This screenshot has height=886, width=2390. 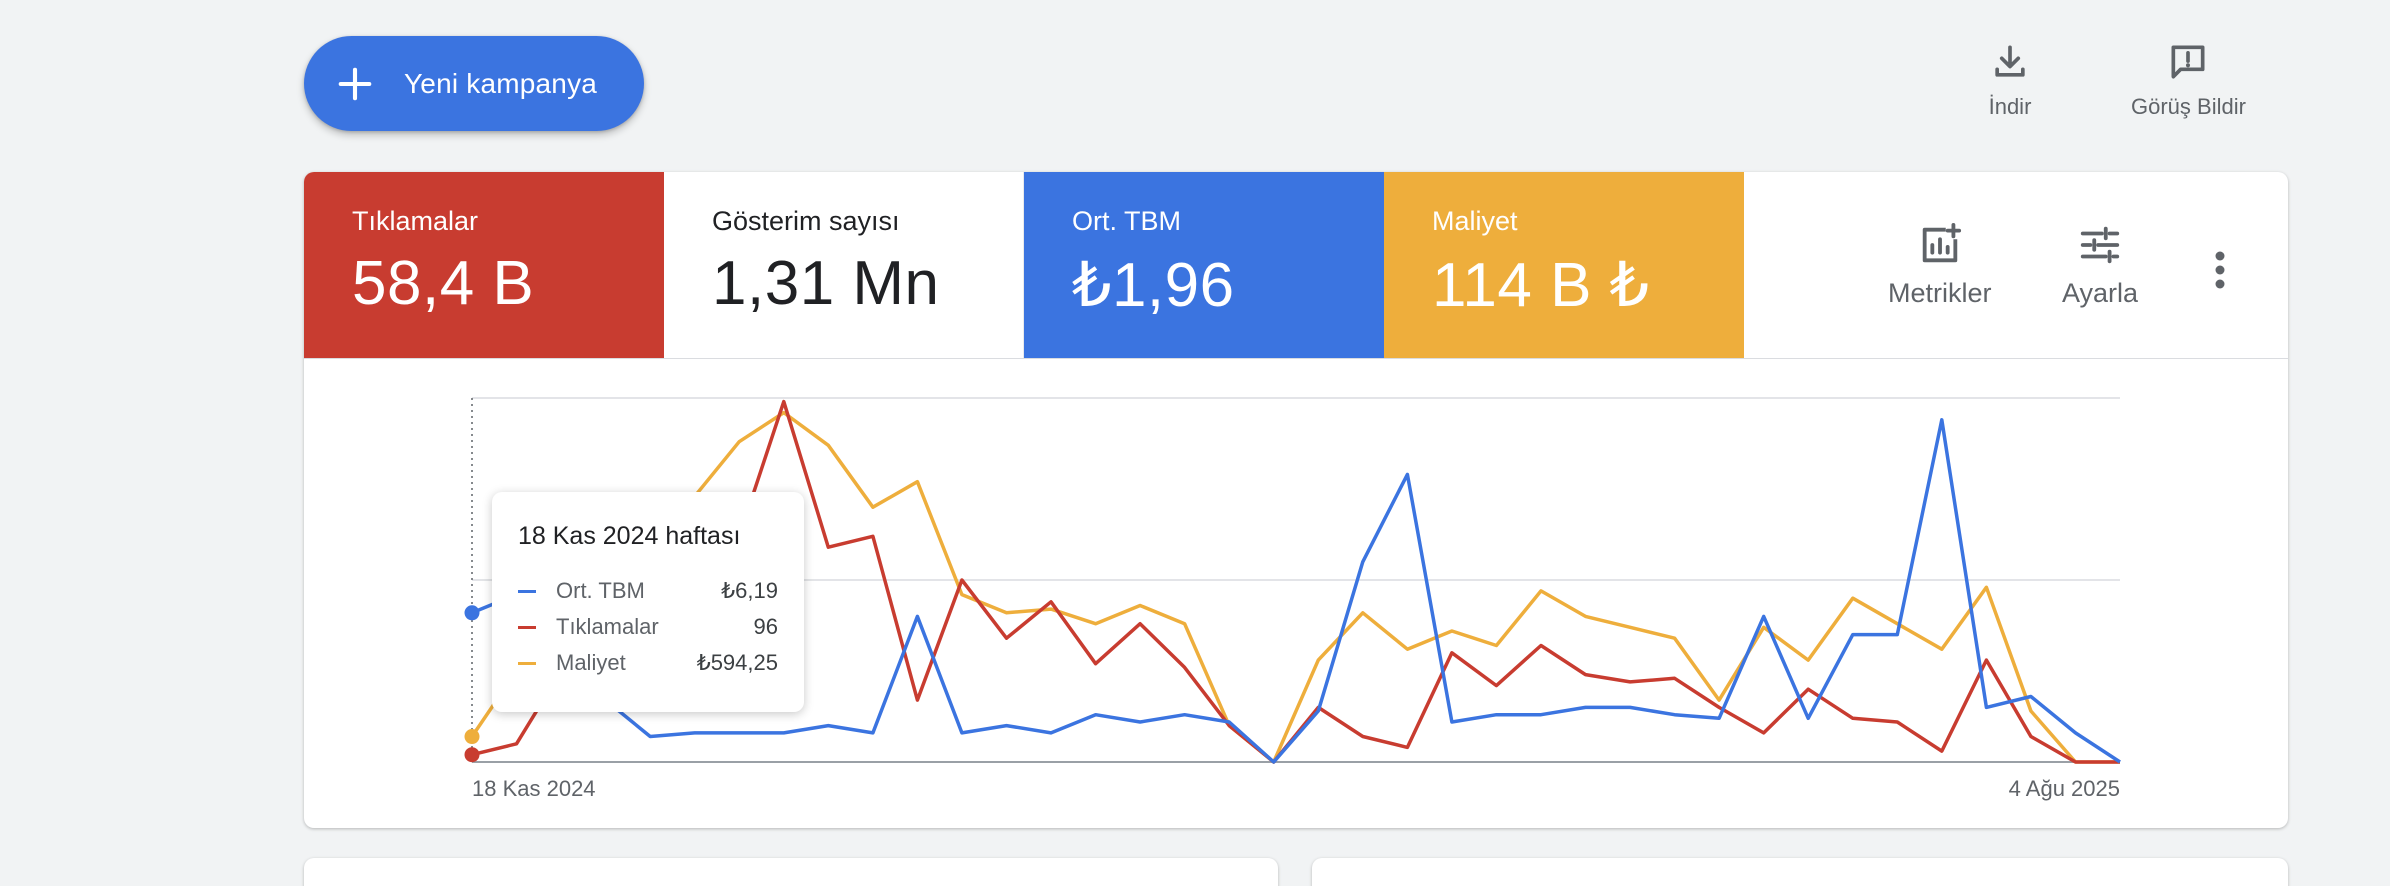 What do you see at coordinates (1940, 265) in the screenshot?
I see `metrics-button: Metrikler` at bounding box center [1940, 265].